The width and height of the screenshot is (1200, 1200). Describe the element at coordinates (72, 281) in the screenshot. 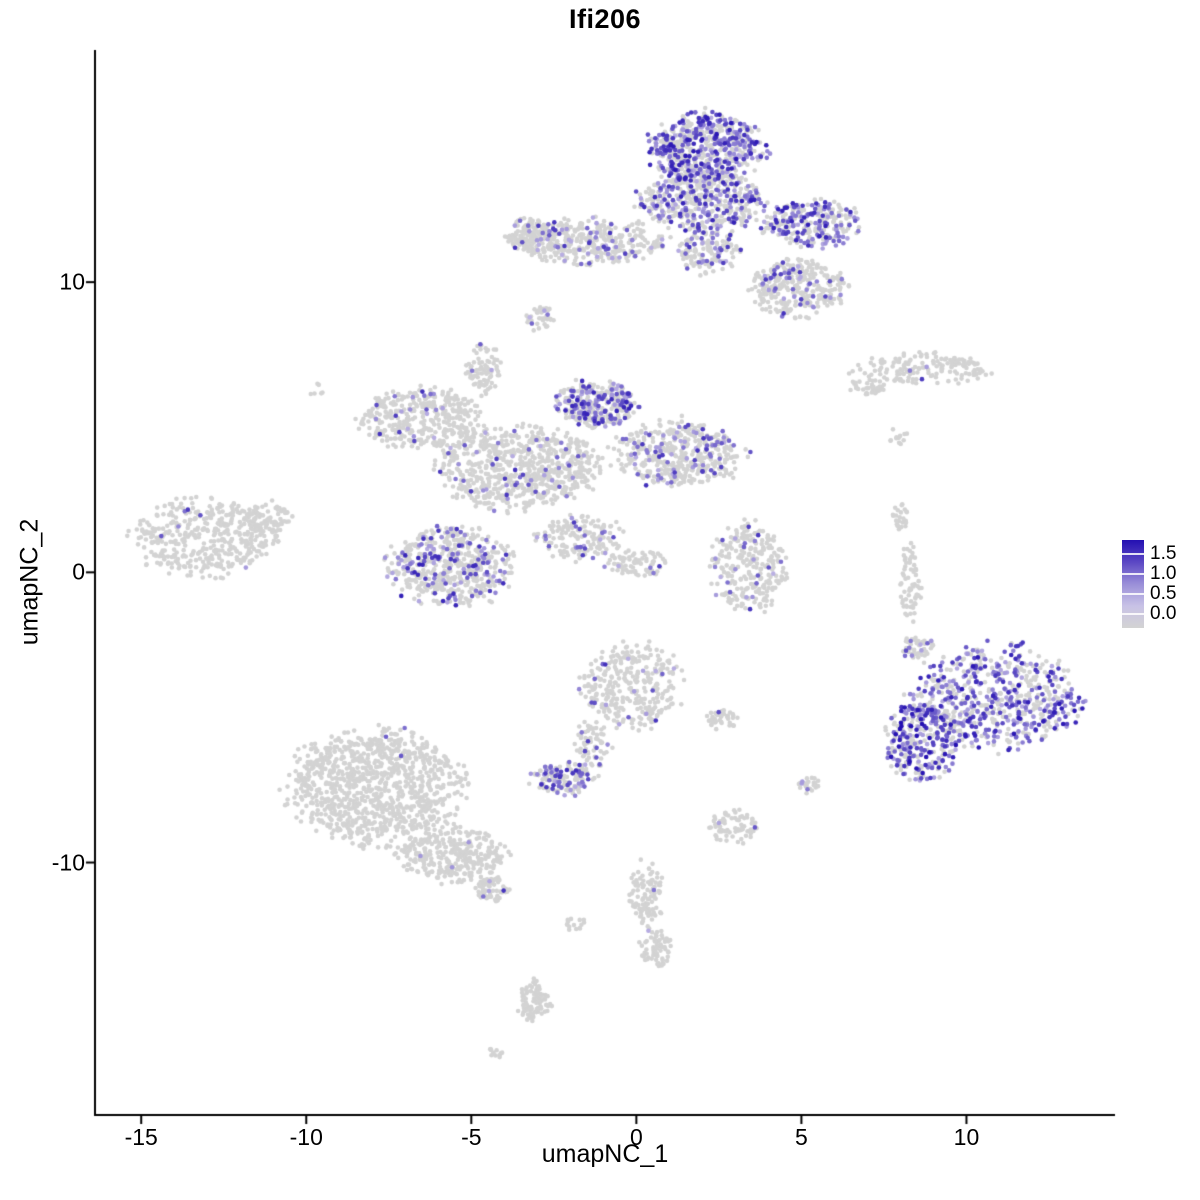

I see `y-axis-tick-label: 10` at that location.